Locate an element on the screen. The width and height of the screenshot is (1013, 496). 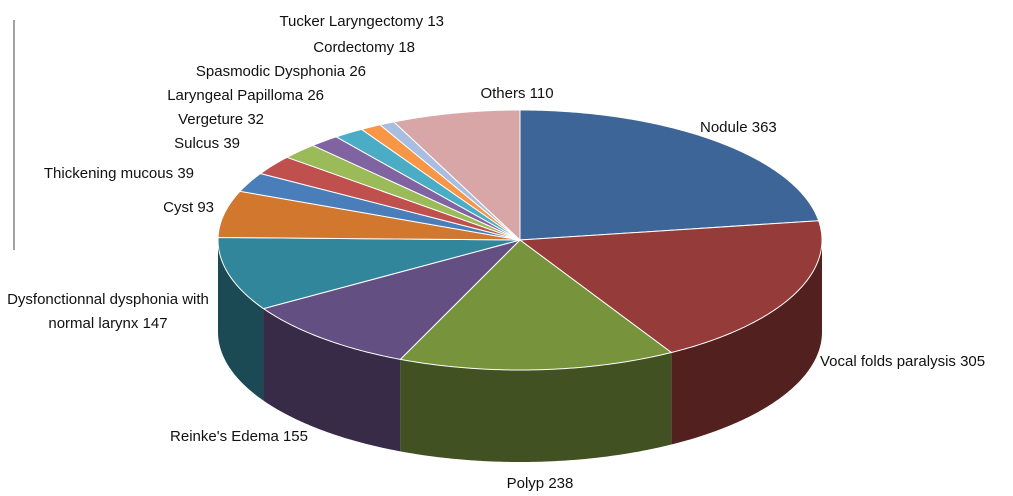
value-label: 110 is located at coordinates (541, 93).